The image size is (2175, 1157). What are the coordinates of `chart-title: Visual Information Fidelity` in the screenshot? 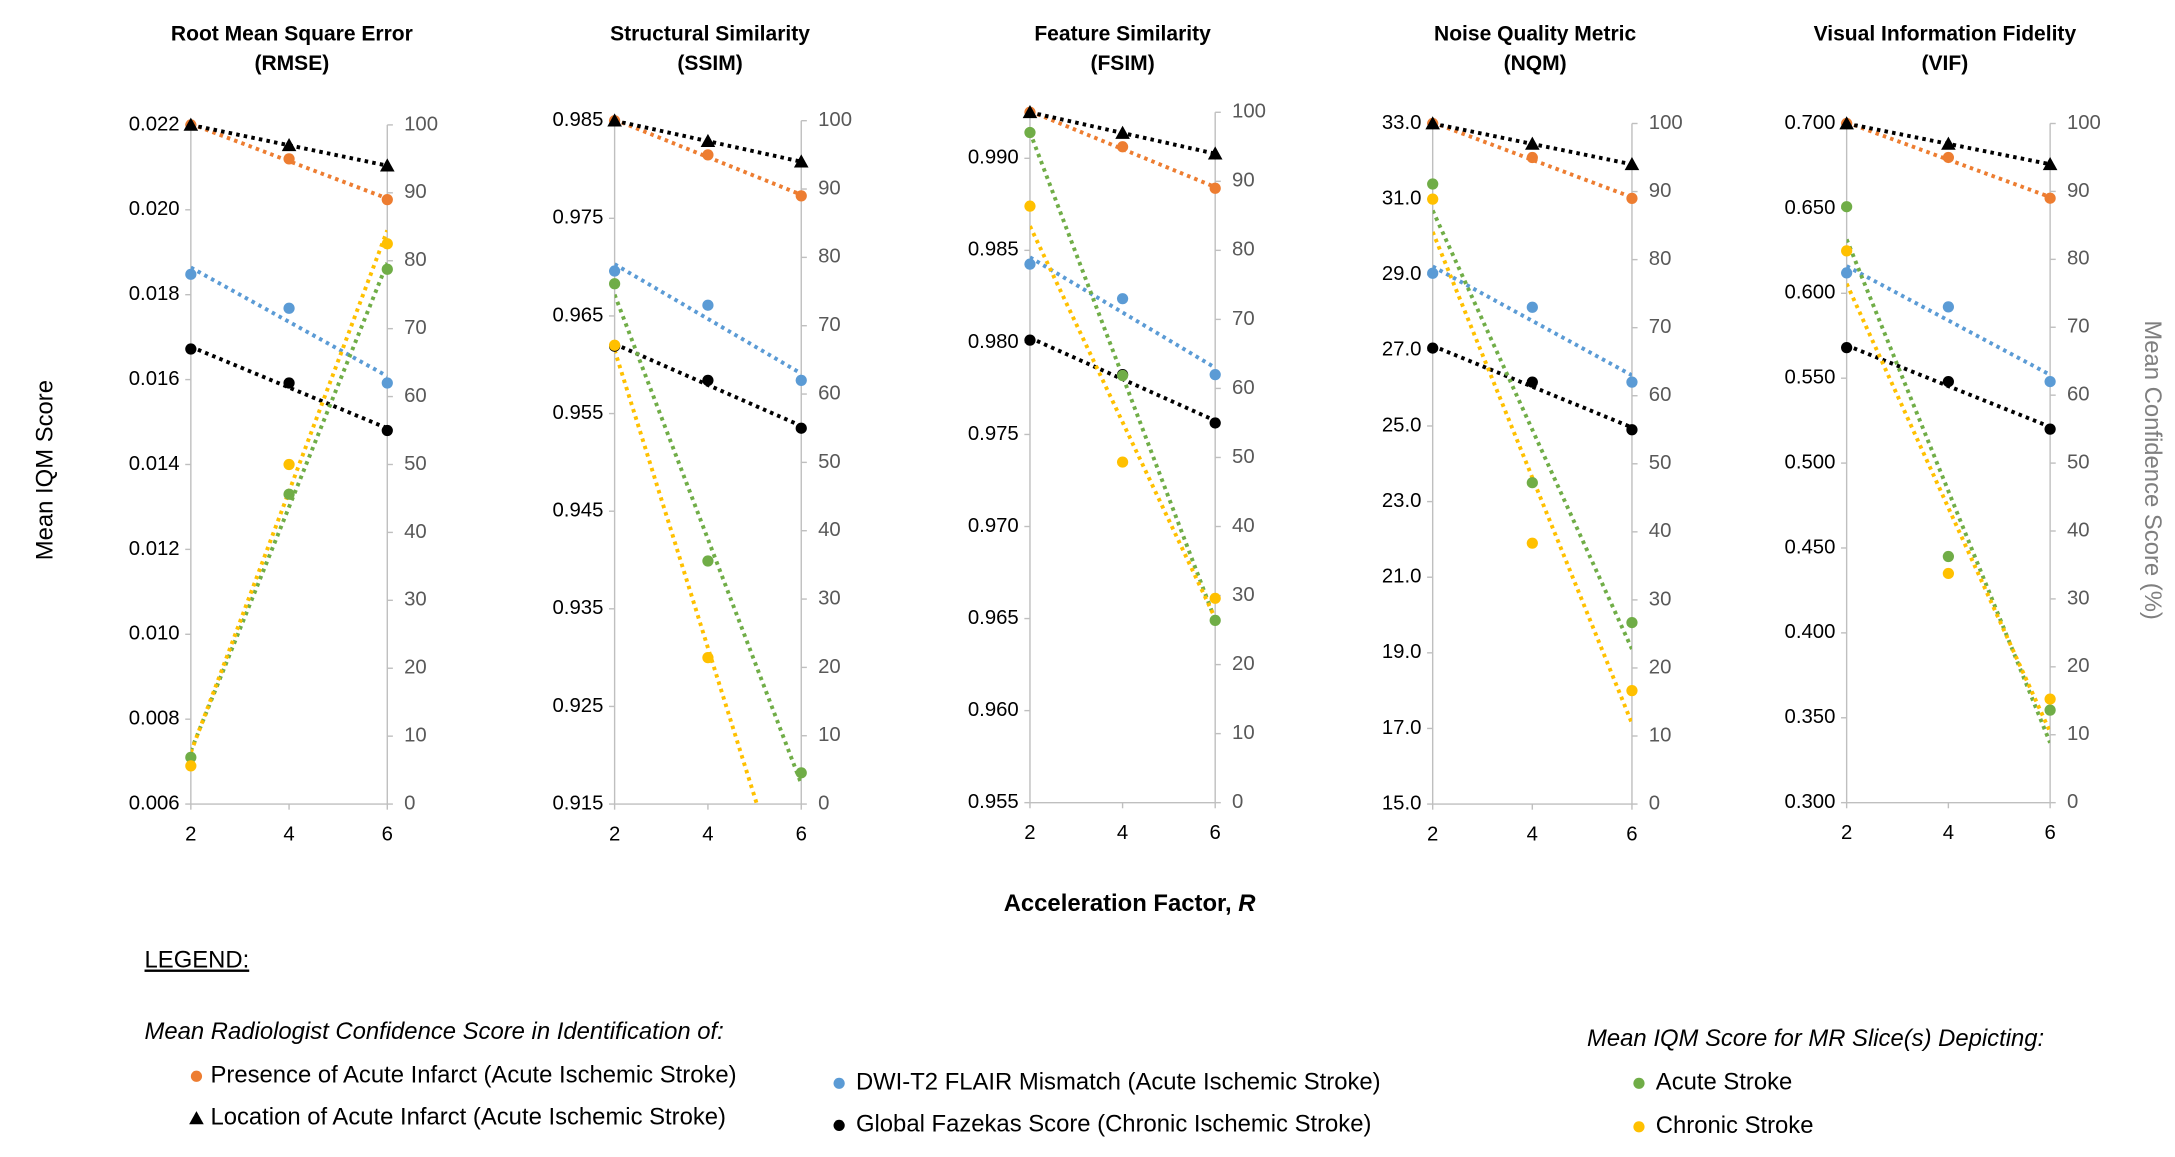 It's located at (1945, 34).